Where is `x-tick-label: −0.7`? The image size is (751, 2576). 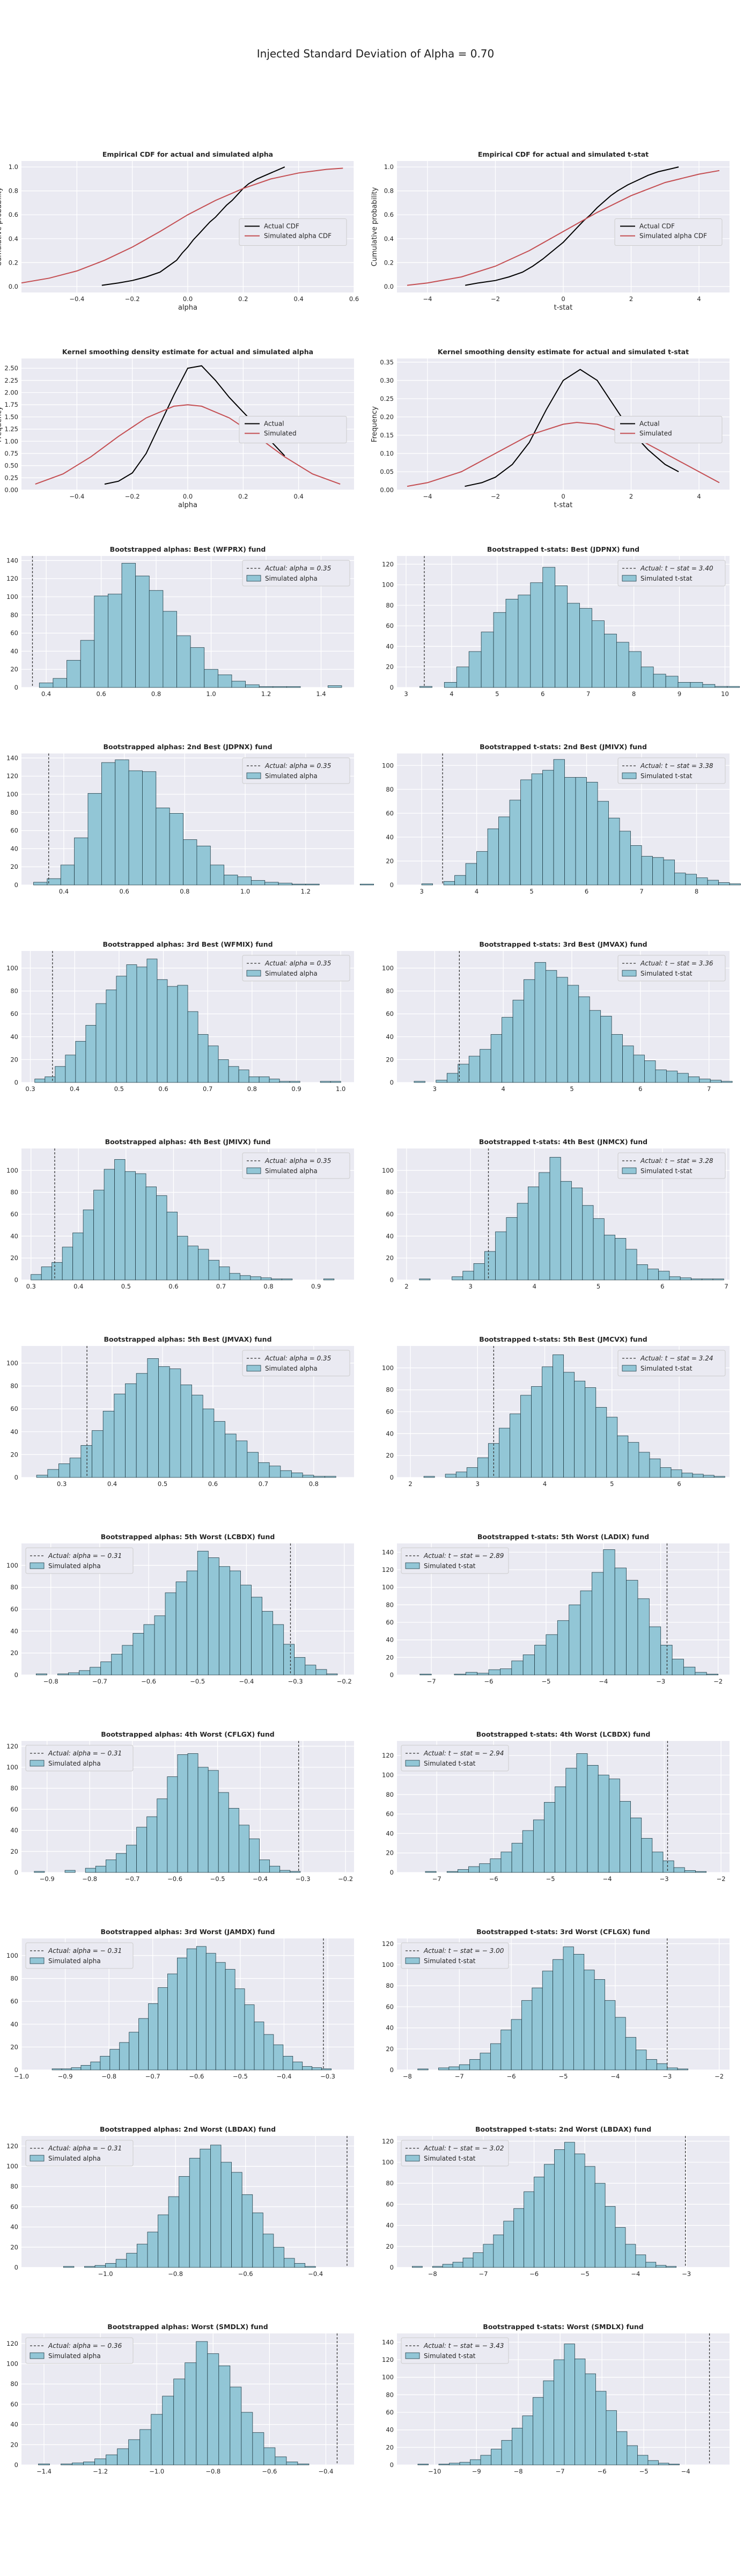 x-tick-label: −0.7 is located at coordinates (99, 1681).